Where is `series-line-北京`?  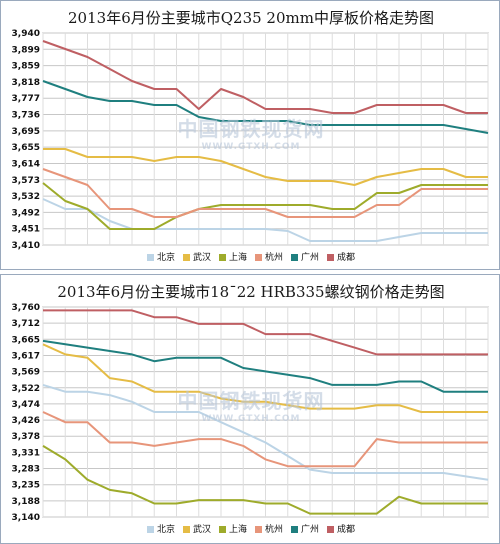 series-line-北京 is located at coordinates (265, 220).